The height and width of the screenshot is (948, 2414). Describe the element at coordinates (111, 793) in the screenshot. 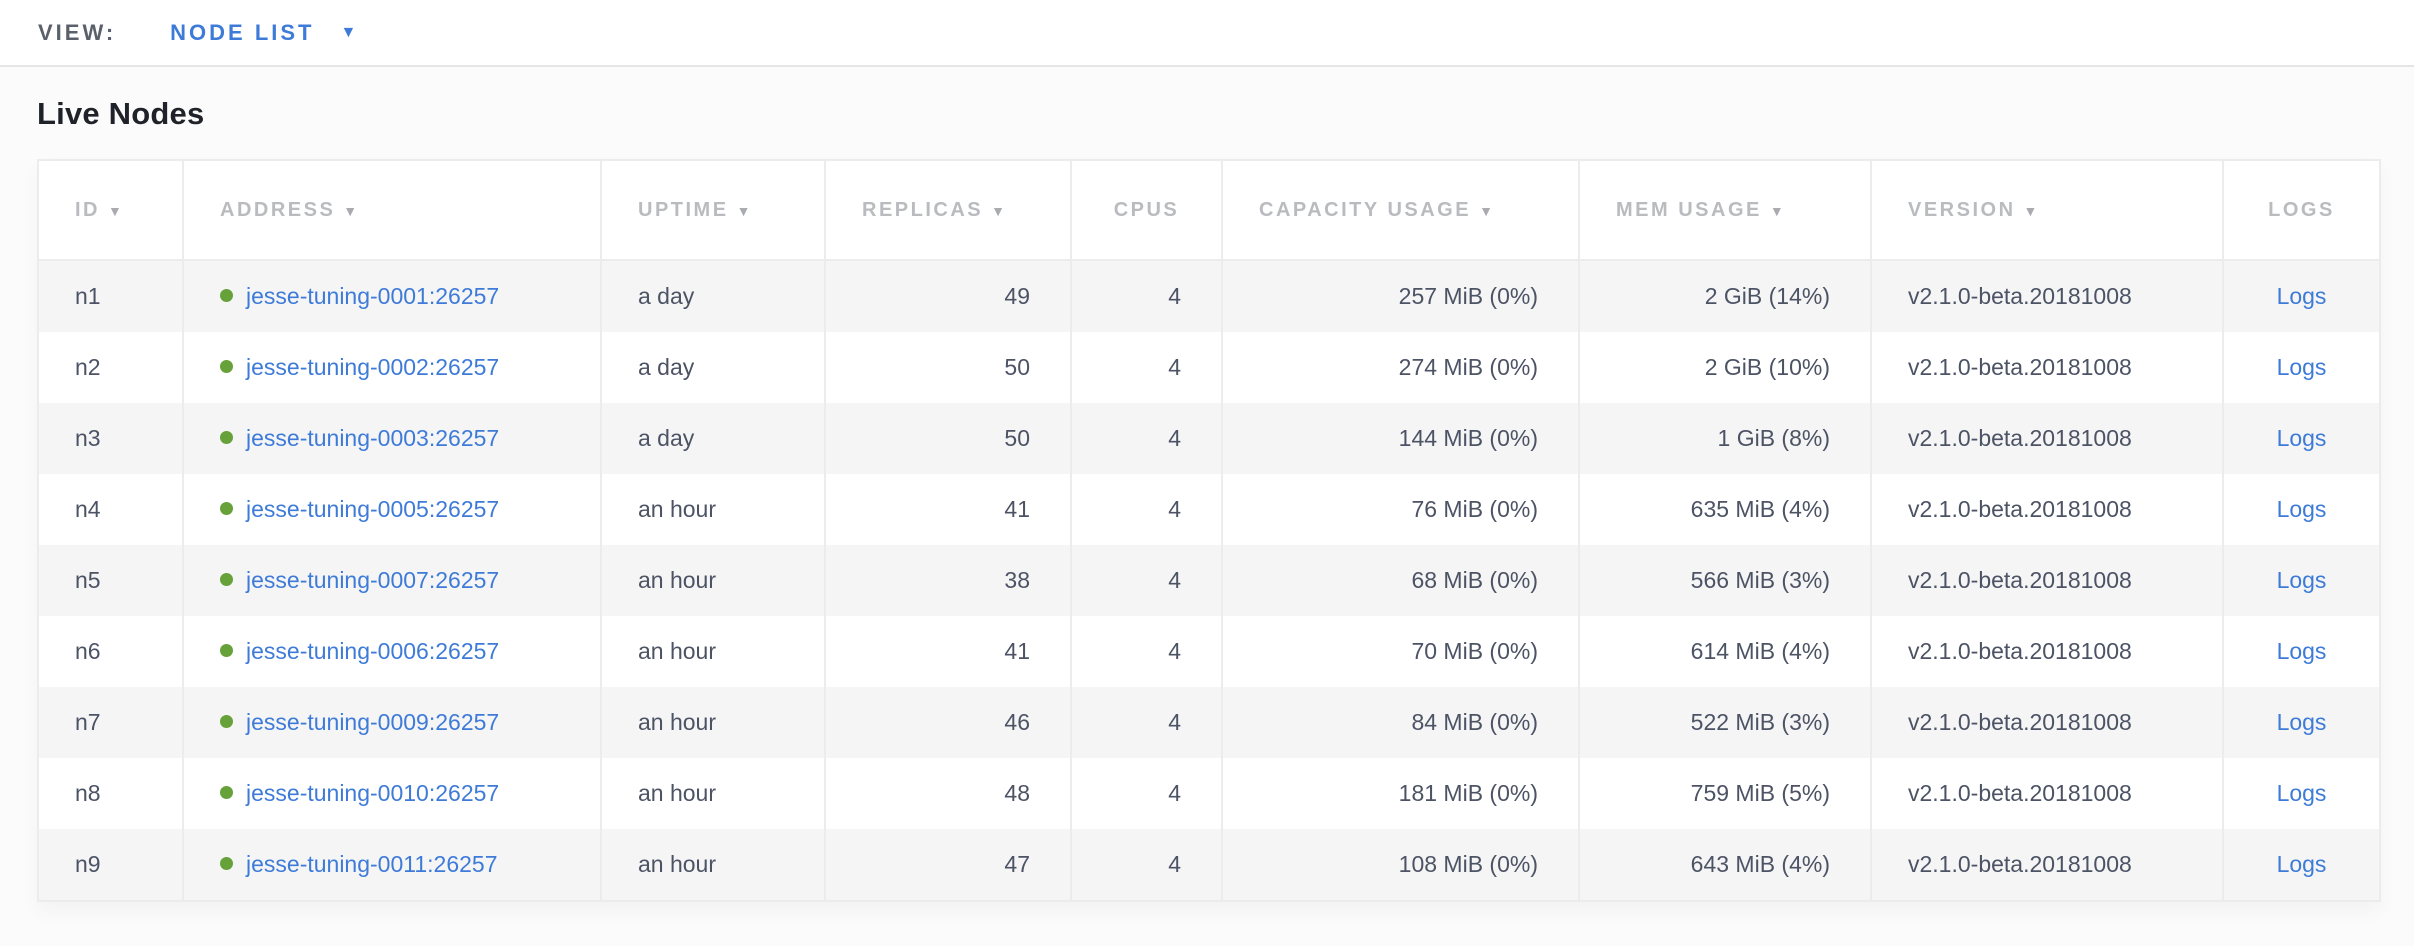

I see `cell-id: n8` at that location.